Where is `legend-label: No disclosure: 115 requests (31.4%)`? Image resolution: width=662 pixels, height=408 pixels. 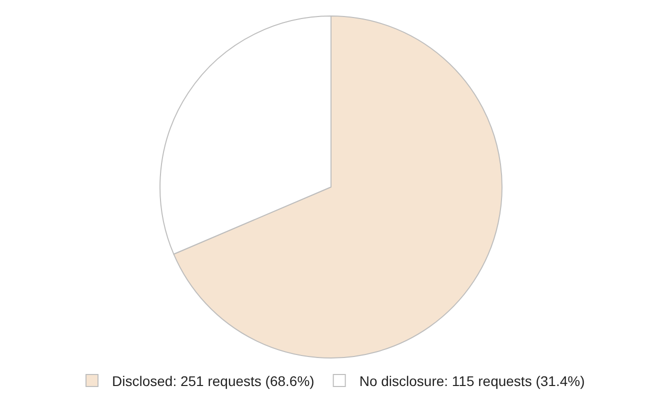 legend-label: No disclosure: 115 requests (31.4%) is located at coordinates (472, 380).